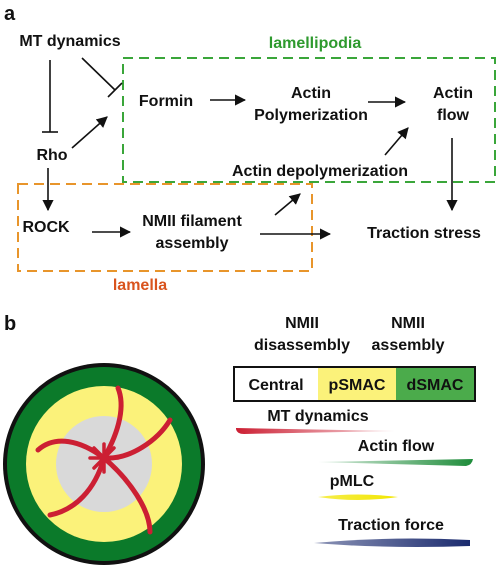 This screenshot has width=503, height=578. Describe the element at coordinates (395, 462) in the screenshot. I see `actin-flow-gradient` at that location.